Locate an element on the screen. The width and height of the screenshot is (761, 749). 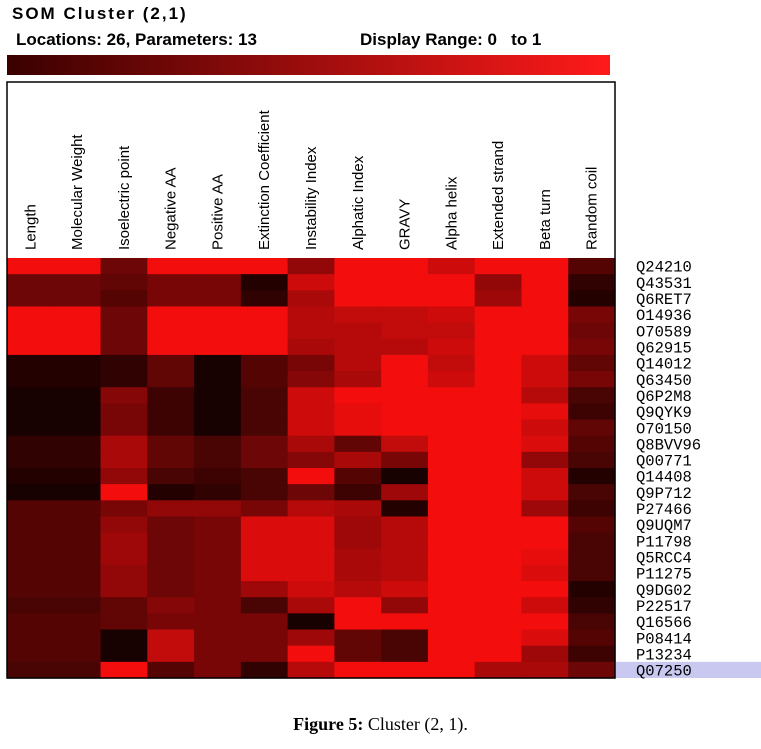
row-label: O70589 is located at coordinates (664, 332).